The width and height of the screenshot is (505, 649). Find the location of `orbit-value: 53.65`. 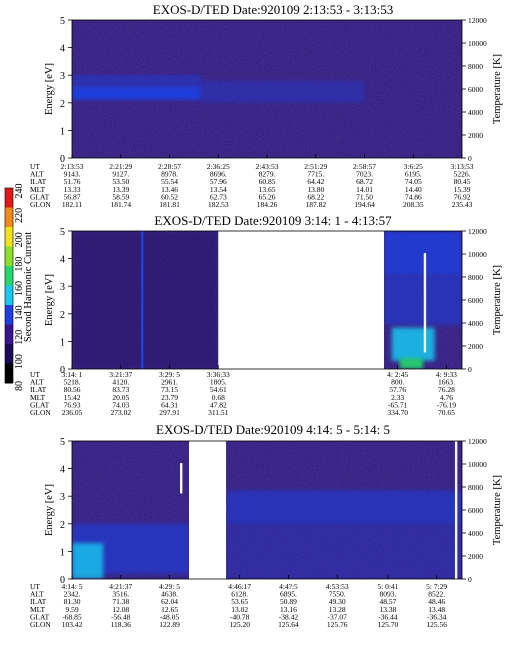

orbit-value: 53.65 is located at coordinates (239, 601).